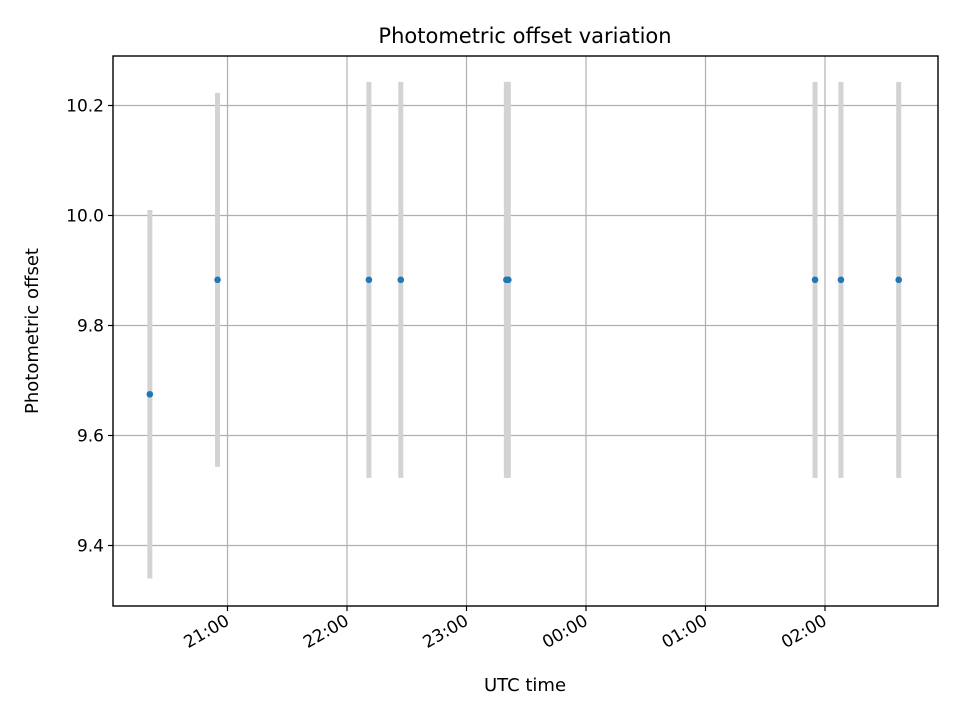  What do you see at coordinates (85, 217) in the screenshot?
I see `y-tick-label: 10.0` at bounding box center [85, 217].